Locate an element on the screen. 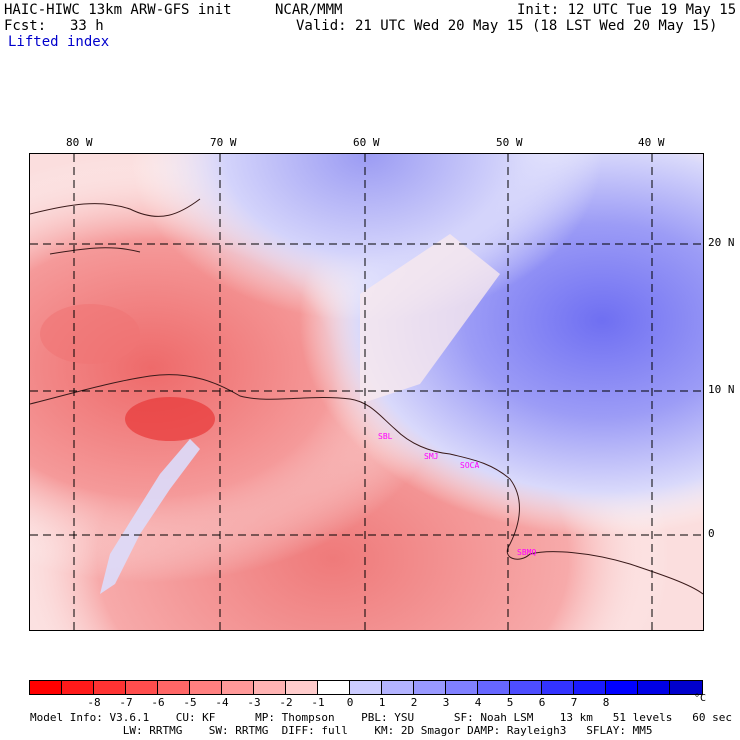  colorbar is located at coordinates (366, 687).